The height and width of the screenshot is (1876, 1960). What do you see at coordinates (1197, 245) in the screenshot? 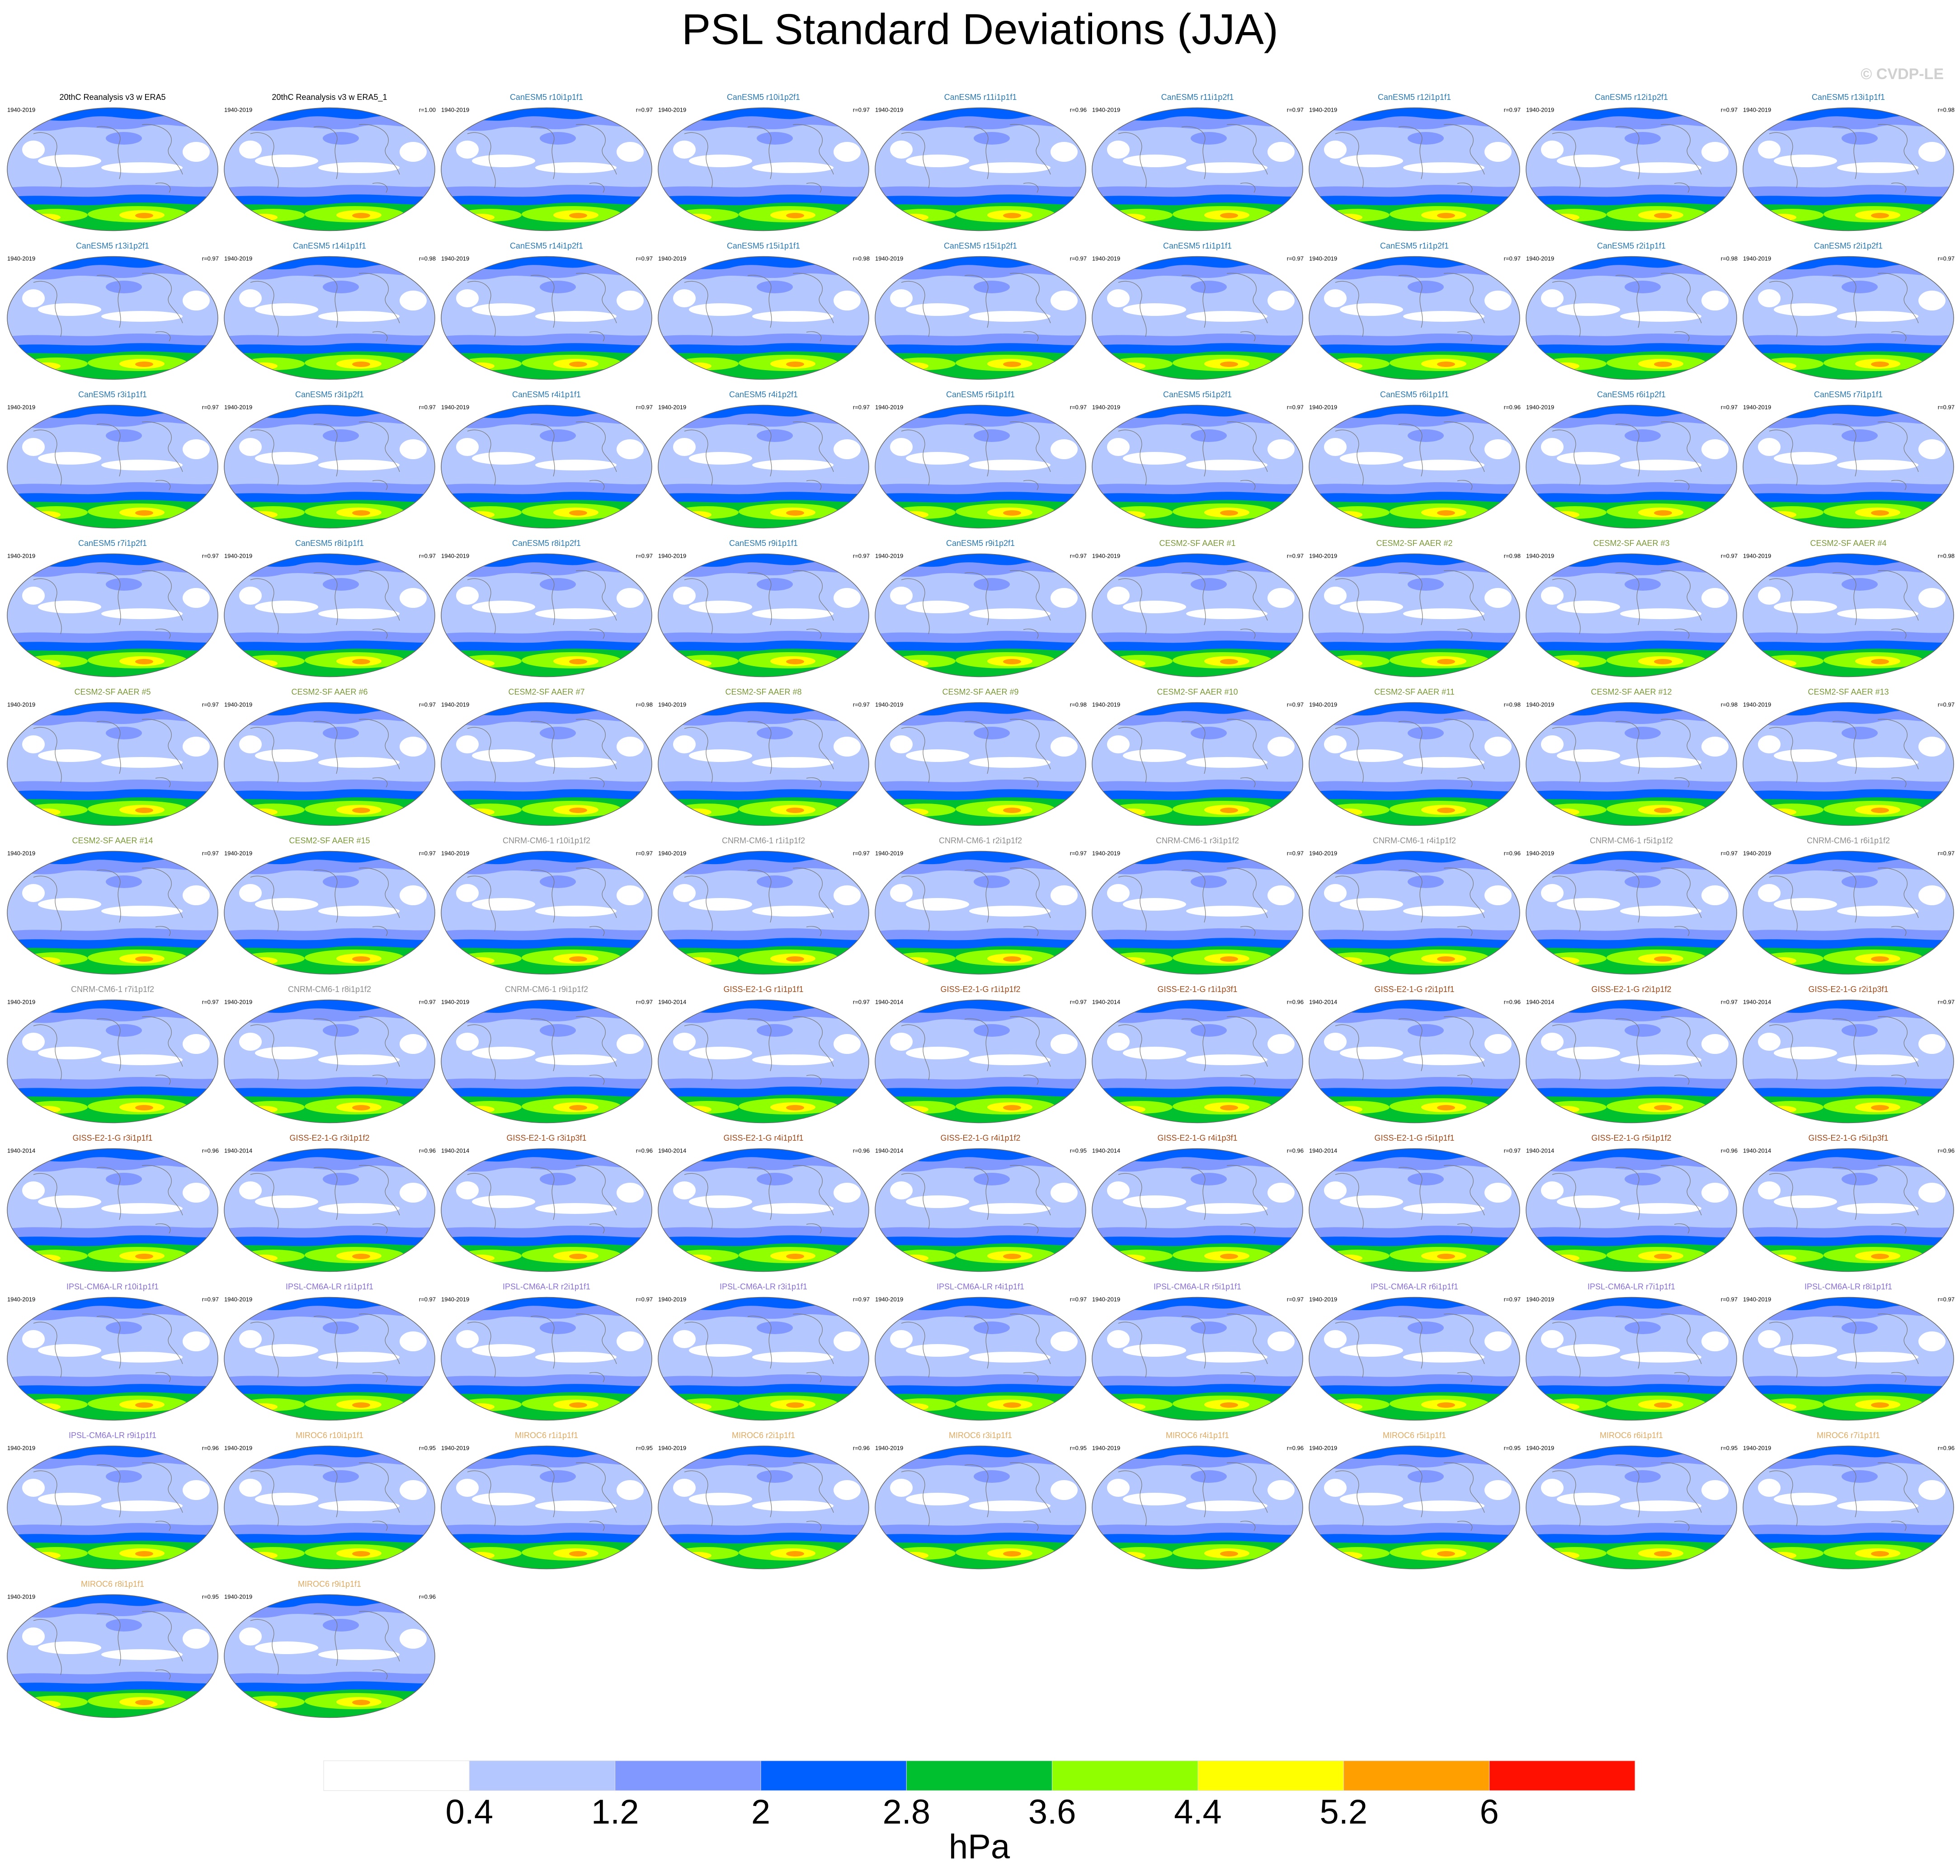
I see `panel-title: CanESM5 r1i1p1f1` at bounding box center [1197, 245].